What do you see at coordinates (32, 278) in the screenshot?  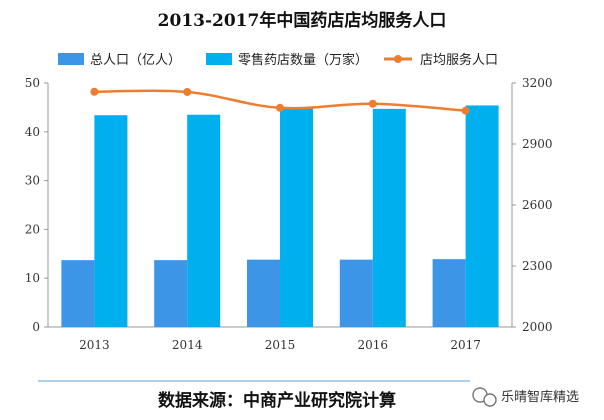 I see `y-left-tick-label-1: 10` at bounding box center [32, 278].